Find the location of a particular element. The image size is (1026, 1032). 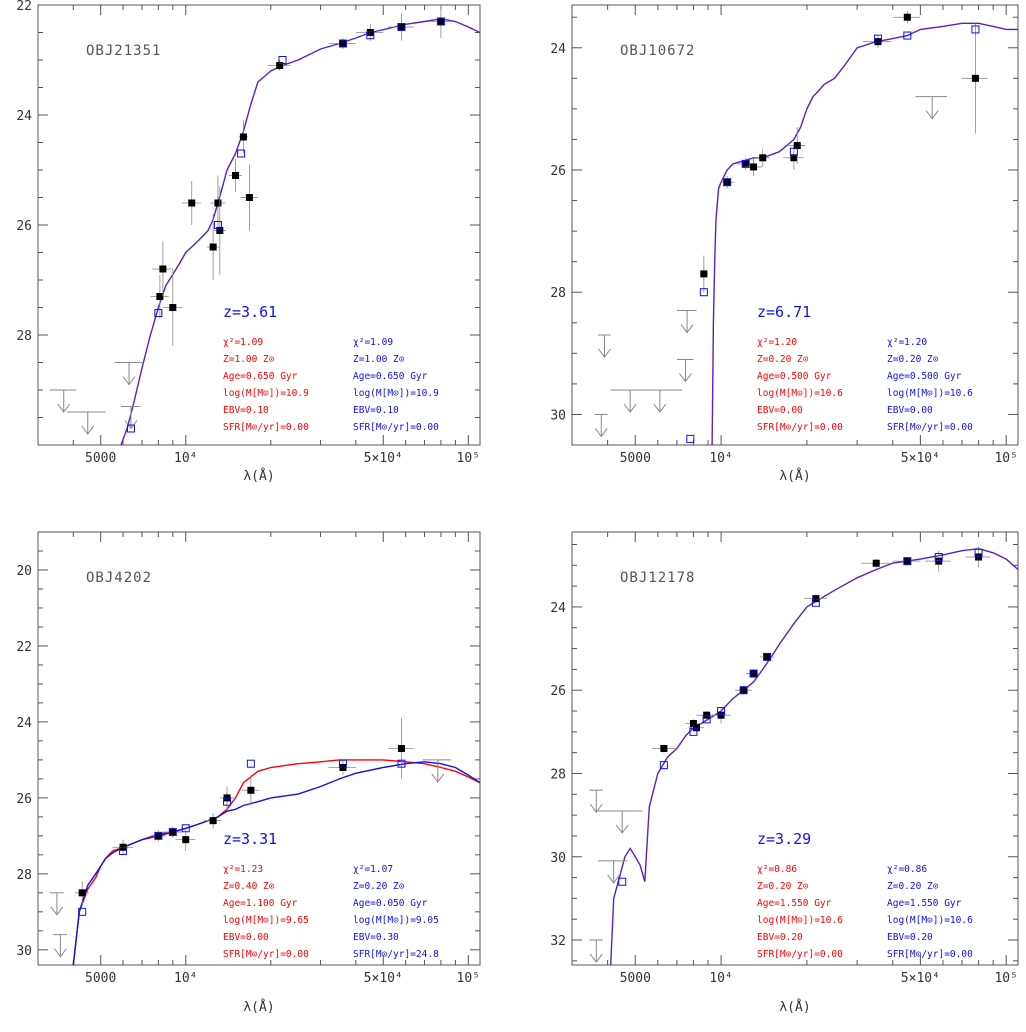

legend-red-line: Z=0.20 Z⊙ is located at coordinates (783, 359).